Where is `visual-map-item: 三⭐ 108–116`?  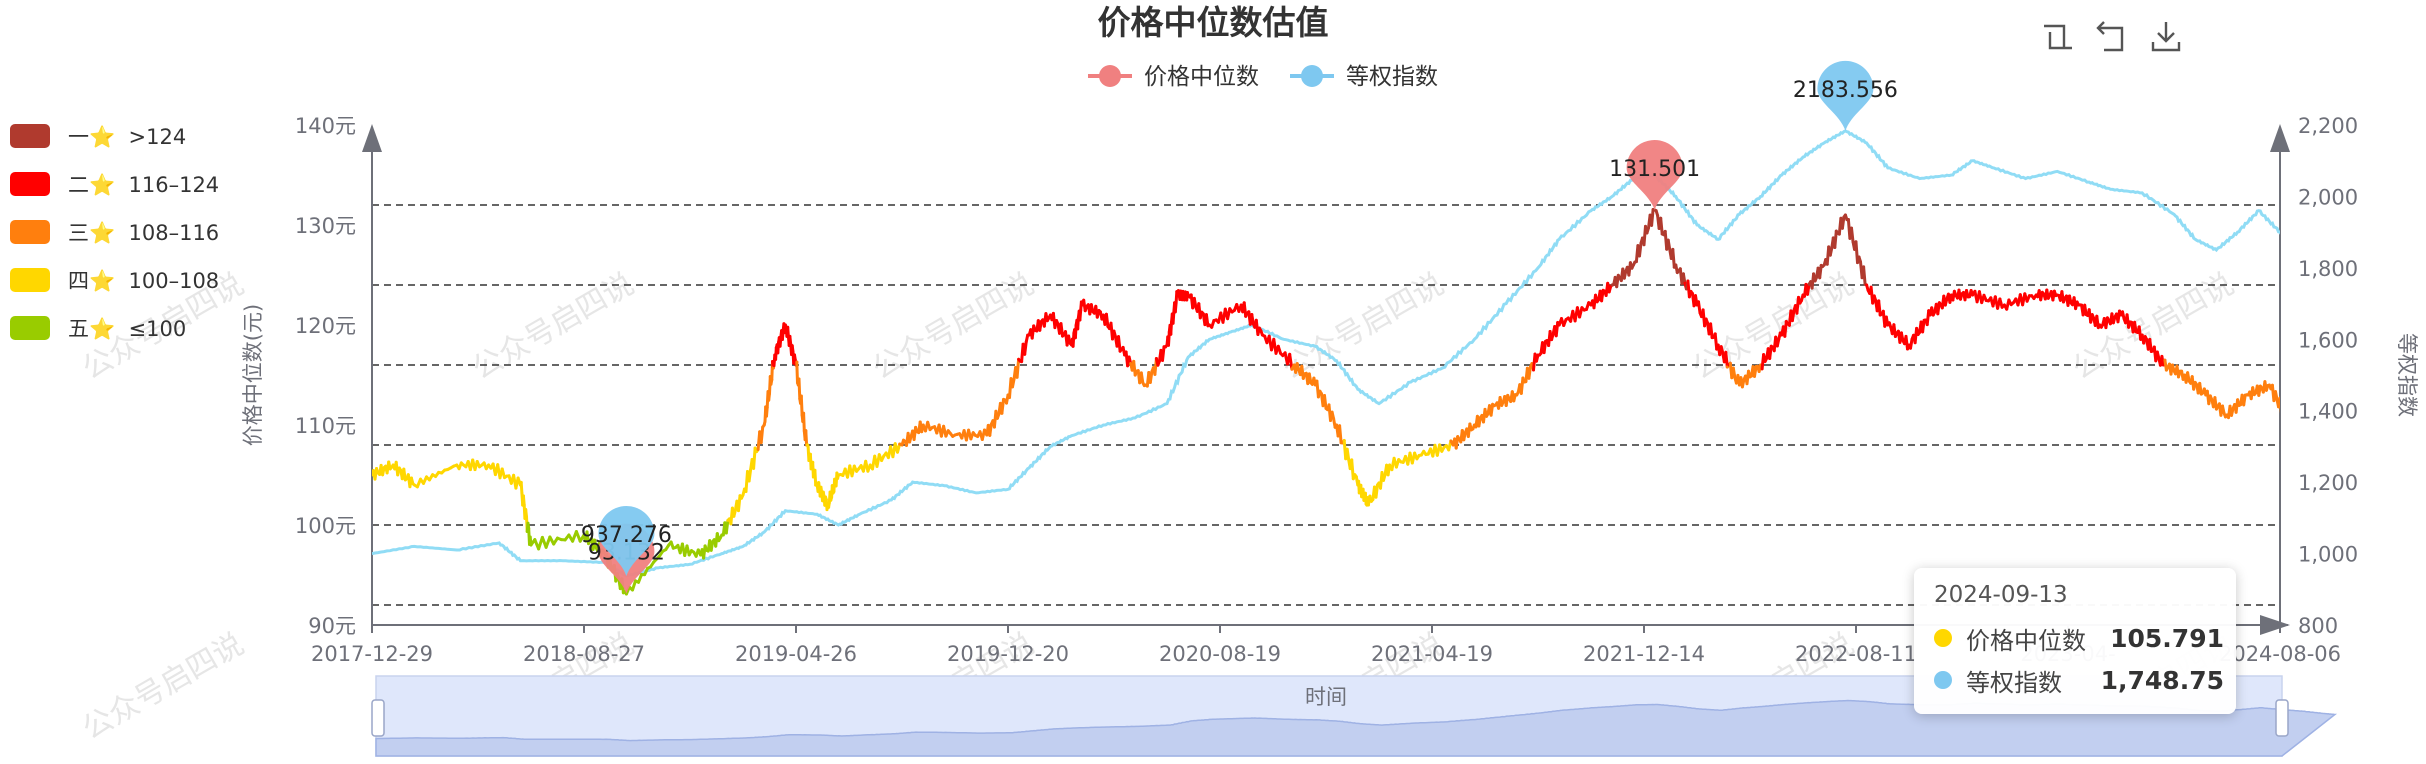 visual-map-item: 三⭐ 108–116 is located at coordinates (120, 232).